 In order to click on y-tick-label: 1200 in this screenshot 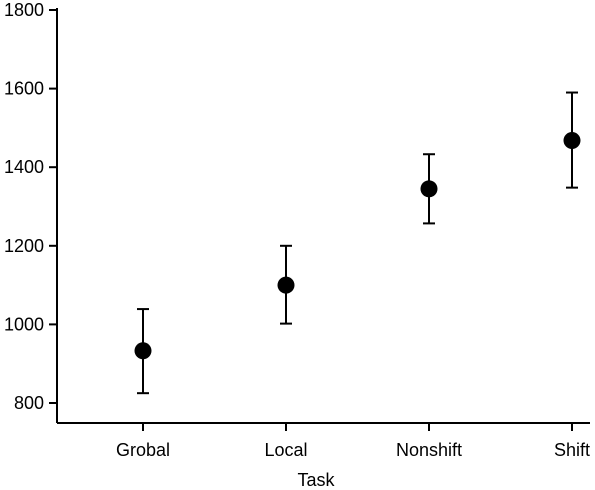, I will do `click(24, 246)`.